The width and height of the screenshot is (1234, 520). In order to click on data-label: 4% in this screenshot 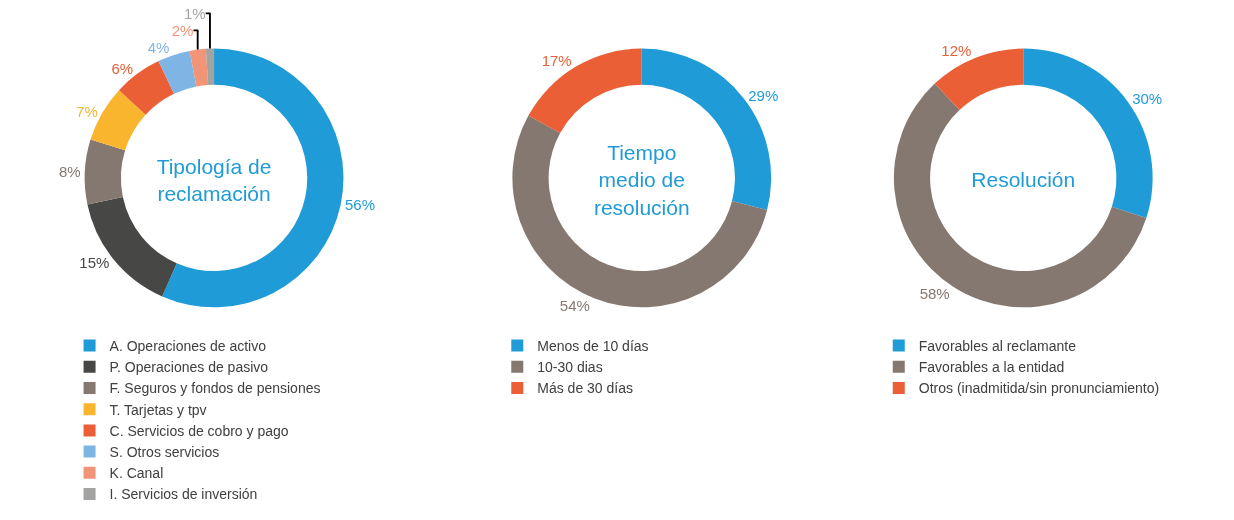, I will do `click(158, 47)`.